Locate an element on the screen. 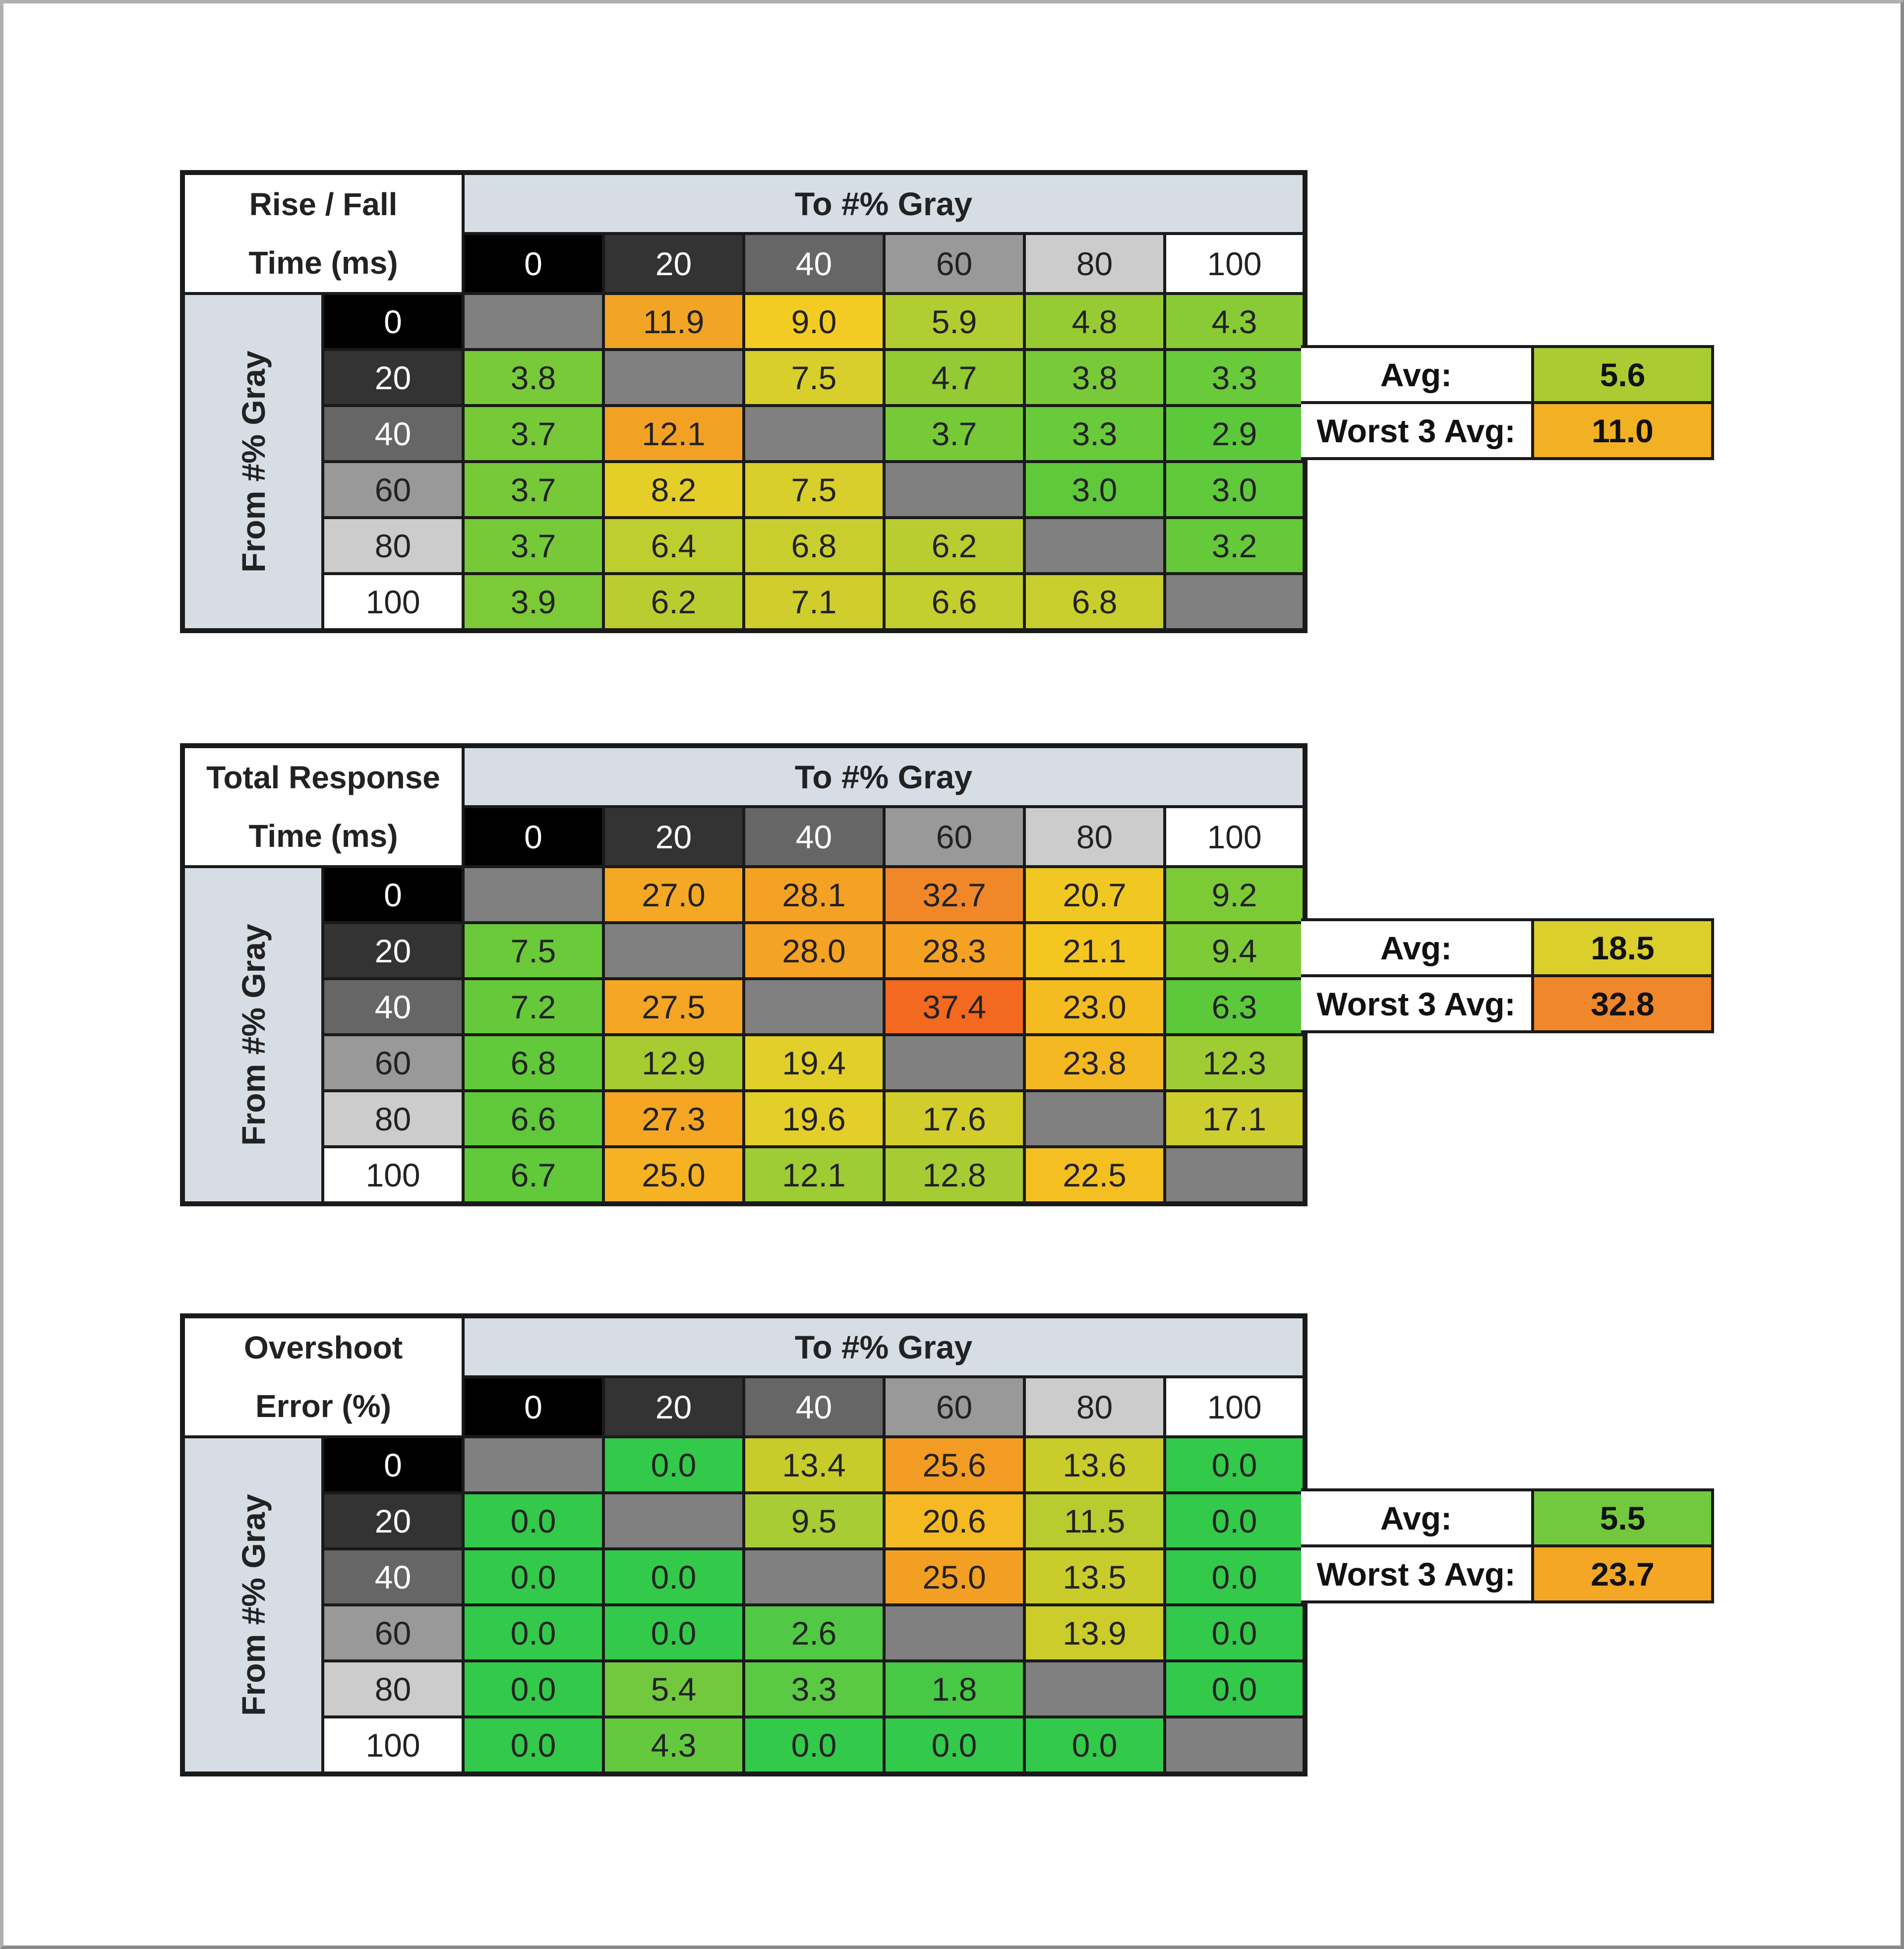  average-summary: Avg: 5.5 Worst 3 Avg: 23.7 is located at coordinates (1507, 1546).